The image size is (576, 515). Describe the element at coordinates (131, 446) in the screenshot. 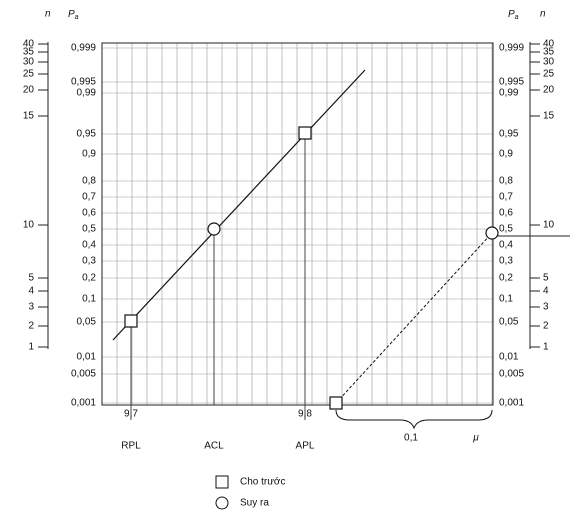

I see `rpl-label: RPL` at that location.